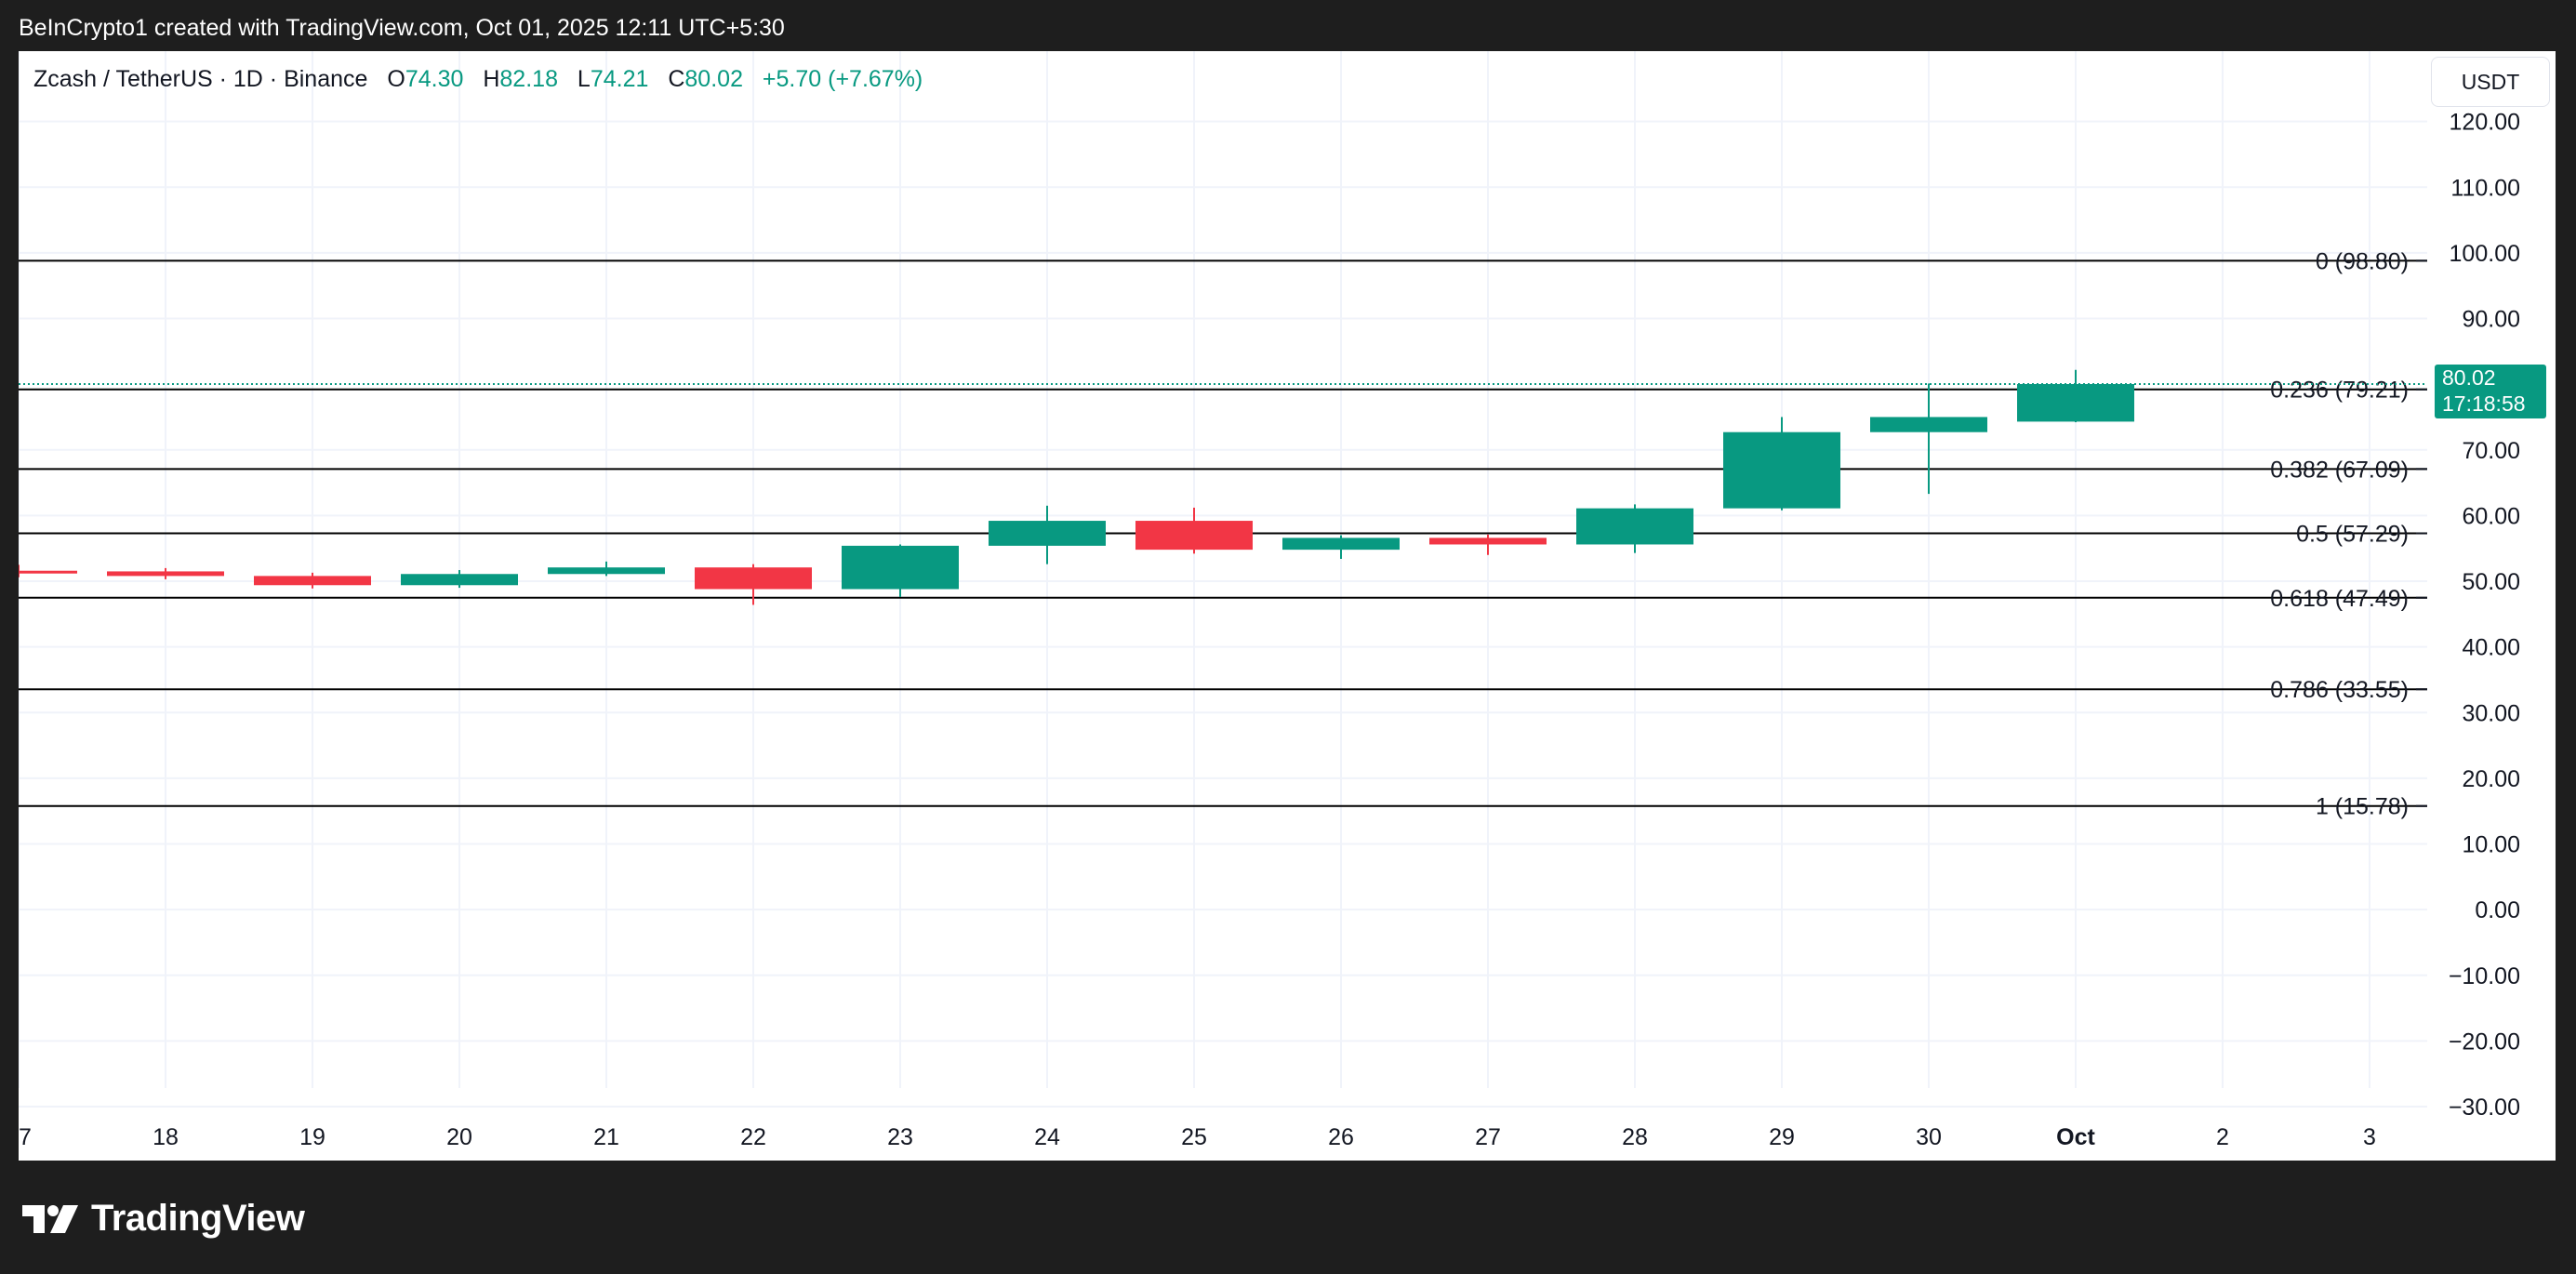 This screenshot has height=1274, width=2576. Describe the element at coordinates (2484, 1041) in the screenshot. I see `price-axis-label: −20.00` at that location.